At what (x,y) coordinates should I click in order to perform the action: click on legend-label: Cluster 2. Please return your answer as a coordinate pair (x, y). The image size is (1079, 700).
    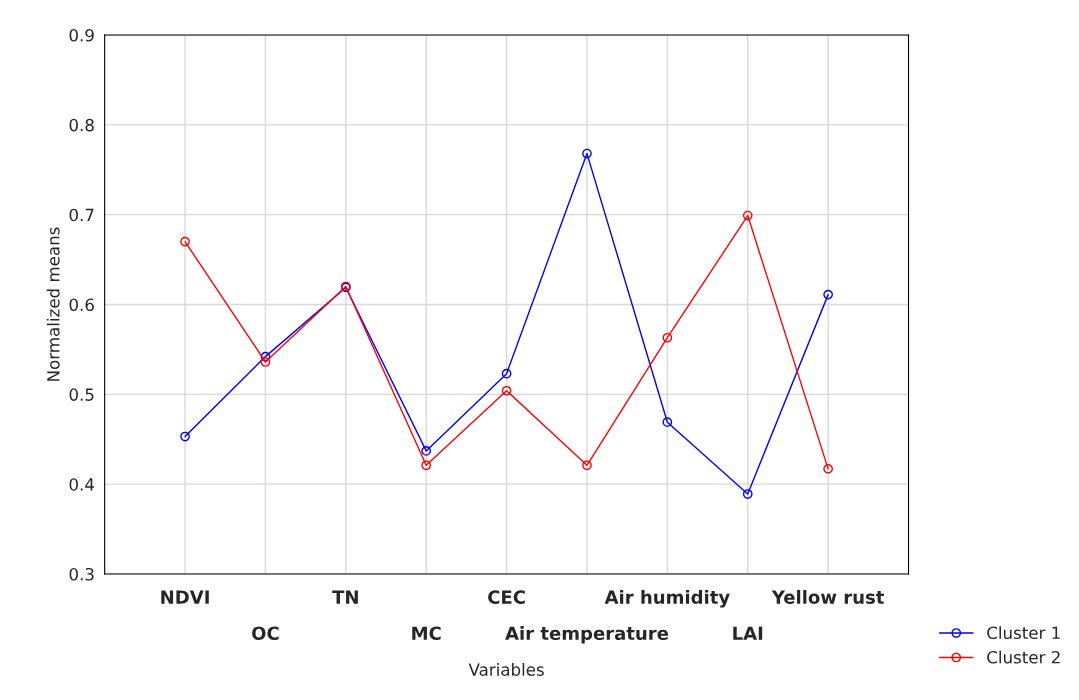
    Looking at the image, I should click on (1023, 657).